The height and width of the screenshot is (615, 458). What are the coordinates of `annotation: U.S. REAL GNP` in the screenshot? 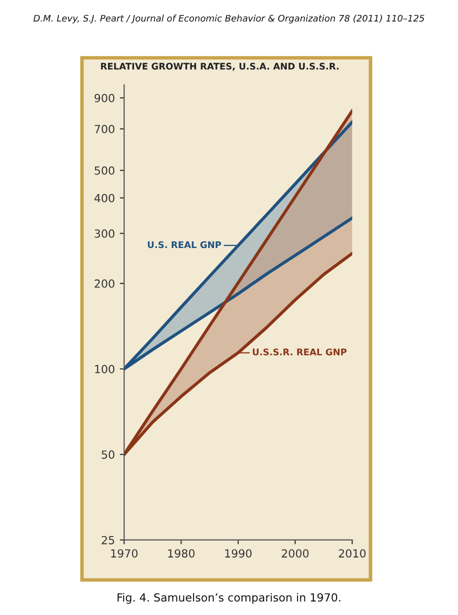 It's located at (185, 244).